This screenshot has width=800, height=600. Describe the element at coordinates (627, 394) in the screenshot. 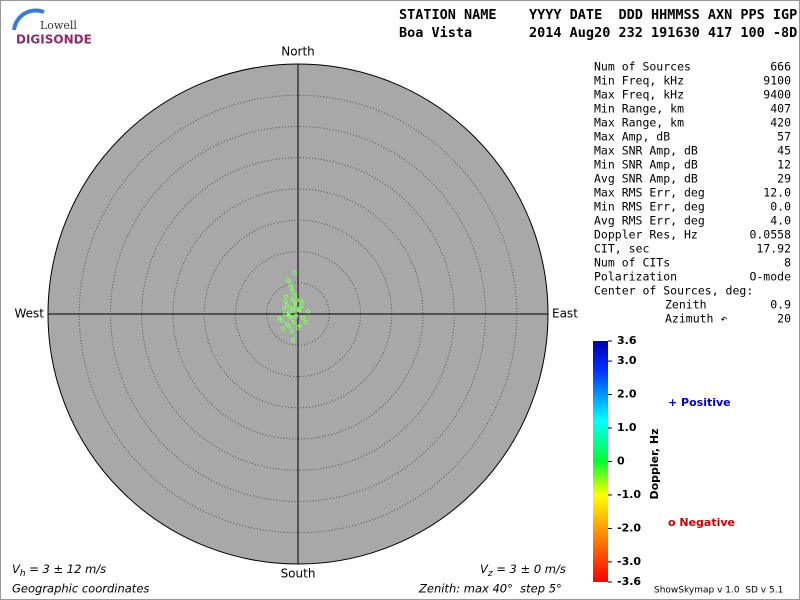

I see `colorbar-tick-label: 2.0` at that location.